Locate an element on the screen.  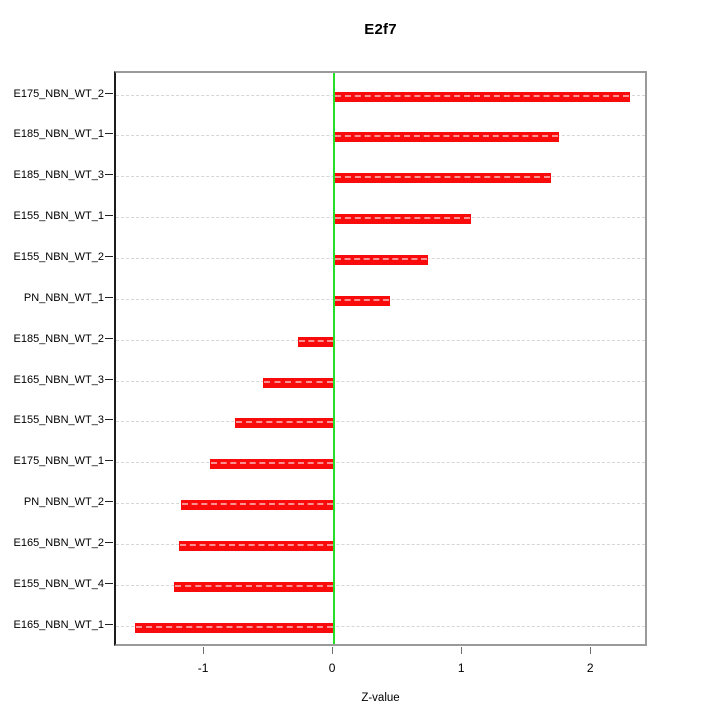
y-axis-label: E175_NBN_WT_2 is located at coordinates (59, 93).